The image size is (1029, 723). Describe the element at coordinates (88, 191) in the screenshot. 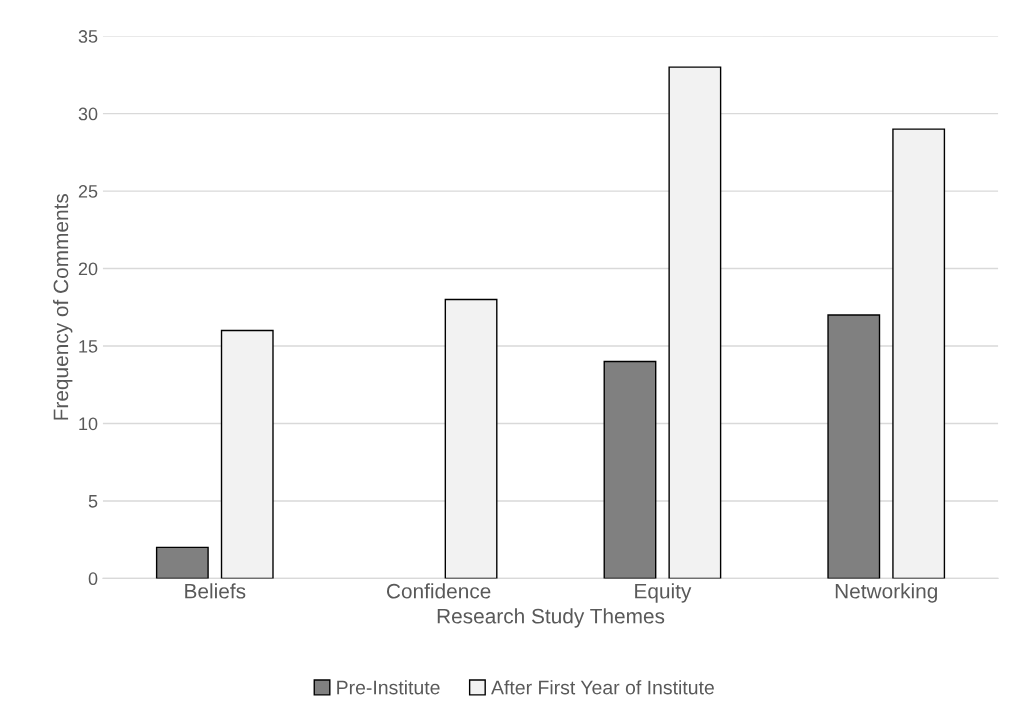

I see `y-tick-label: 25` at that location.